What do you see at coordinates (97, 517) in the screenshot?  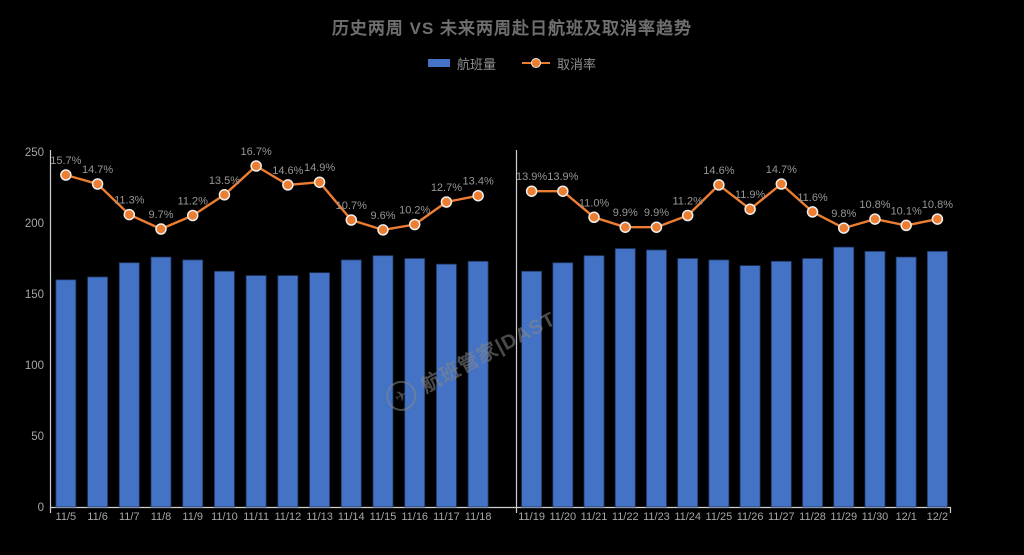 I see `x-axis-date-label: 11/6` at bounding box center [97, 517].